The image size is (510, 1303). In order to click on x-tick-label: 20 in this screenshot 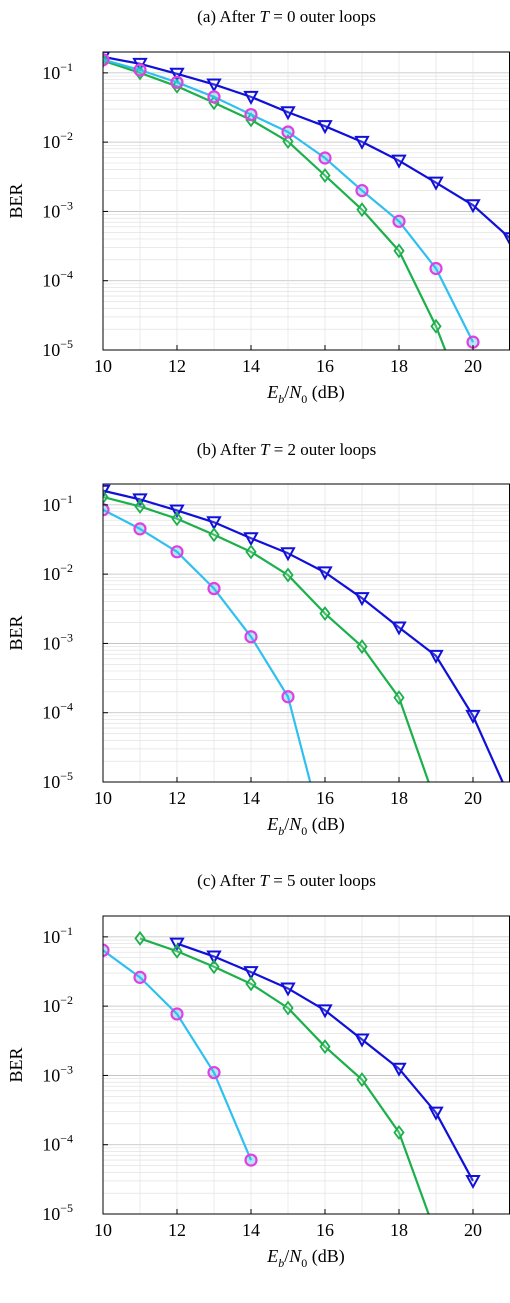, I will do `click(473, 366)`.